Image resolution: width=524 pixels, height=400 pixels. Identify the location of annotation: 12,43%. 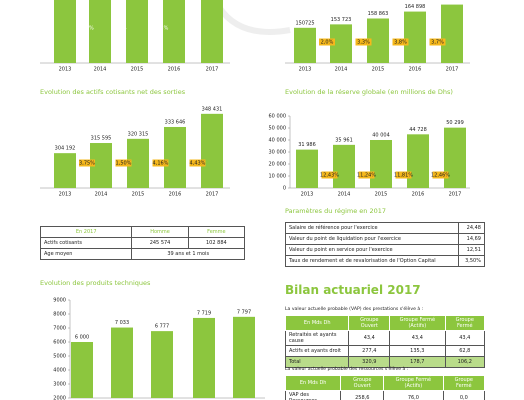
(329, 176).